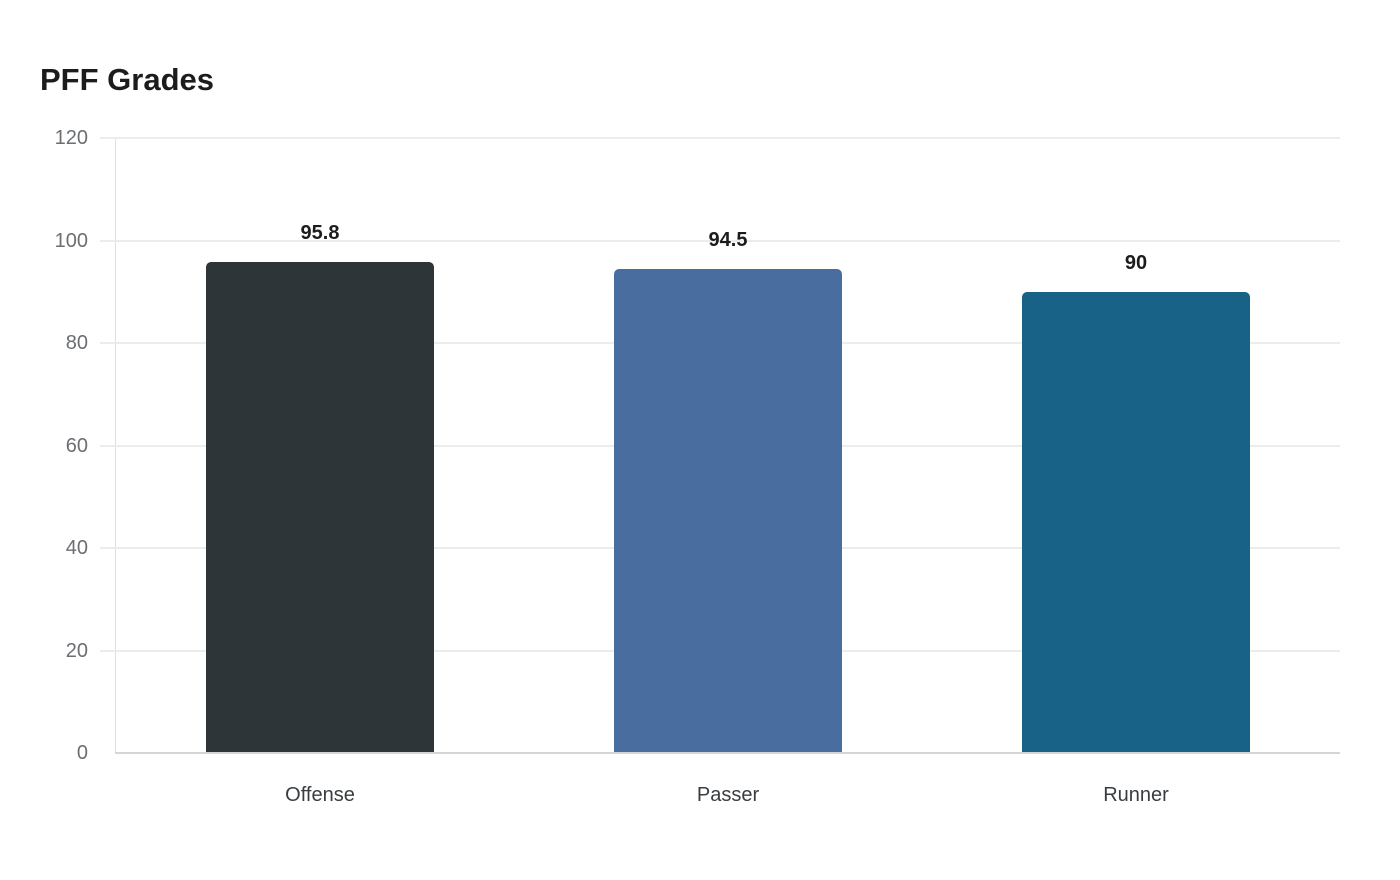 This screenshot has width=1400, height=880. Describe the element at coordinates (127, 79) in the screenshot. I see `chart-title: PFF Grades` at that location.